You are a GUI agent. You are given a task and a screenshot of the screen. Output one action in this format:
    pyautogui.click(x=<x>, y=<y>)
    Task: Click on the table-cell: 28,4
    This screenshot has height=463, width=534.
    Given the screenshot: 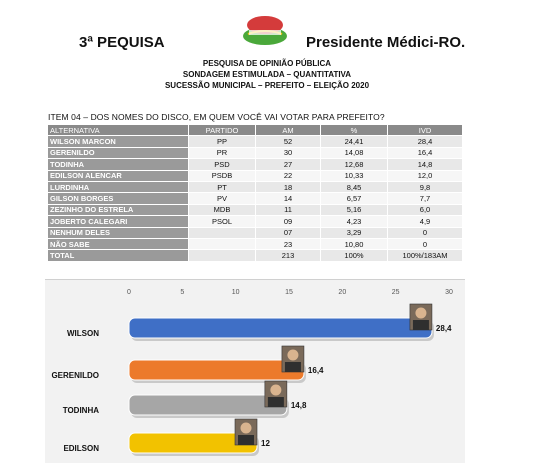 What is the action you would take?
    pyautogui.click(x=425, y=141)
    